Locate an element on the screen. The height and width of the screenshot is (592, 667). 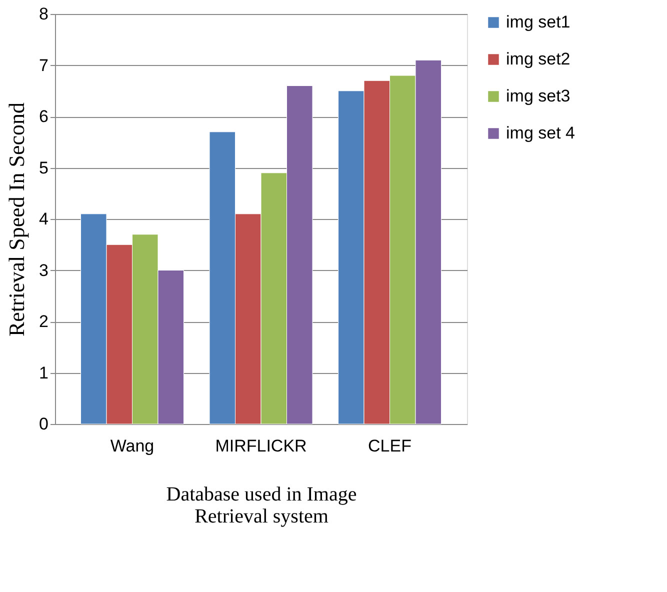
x-tick-label: CLEF is located at coordinates (390, 446).